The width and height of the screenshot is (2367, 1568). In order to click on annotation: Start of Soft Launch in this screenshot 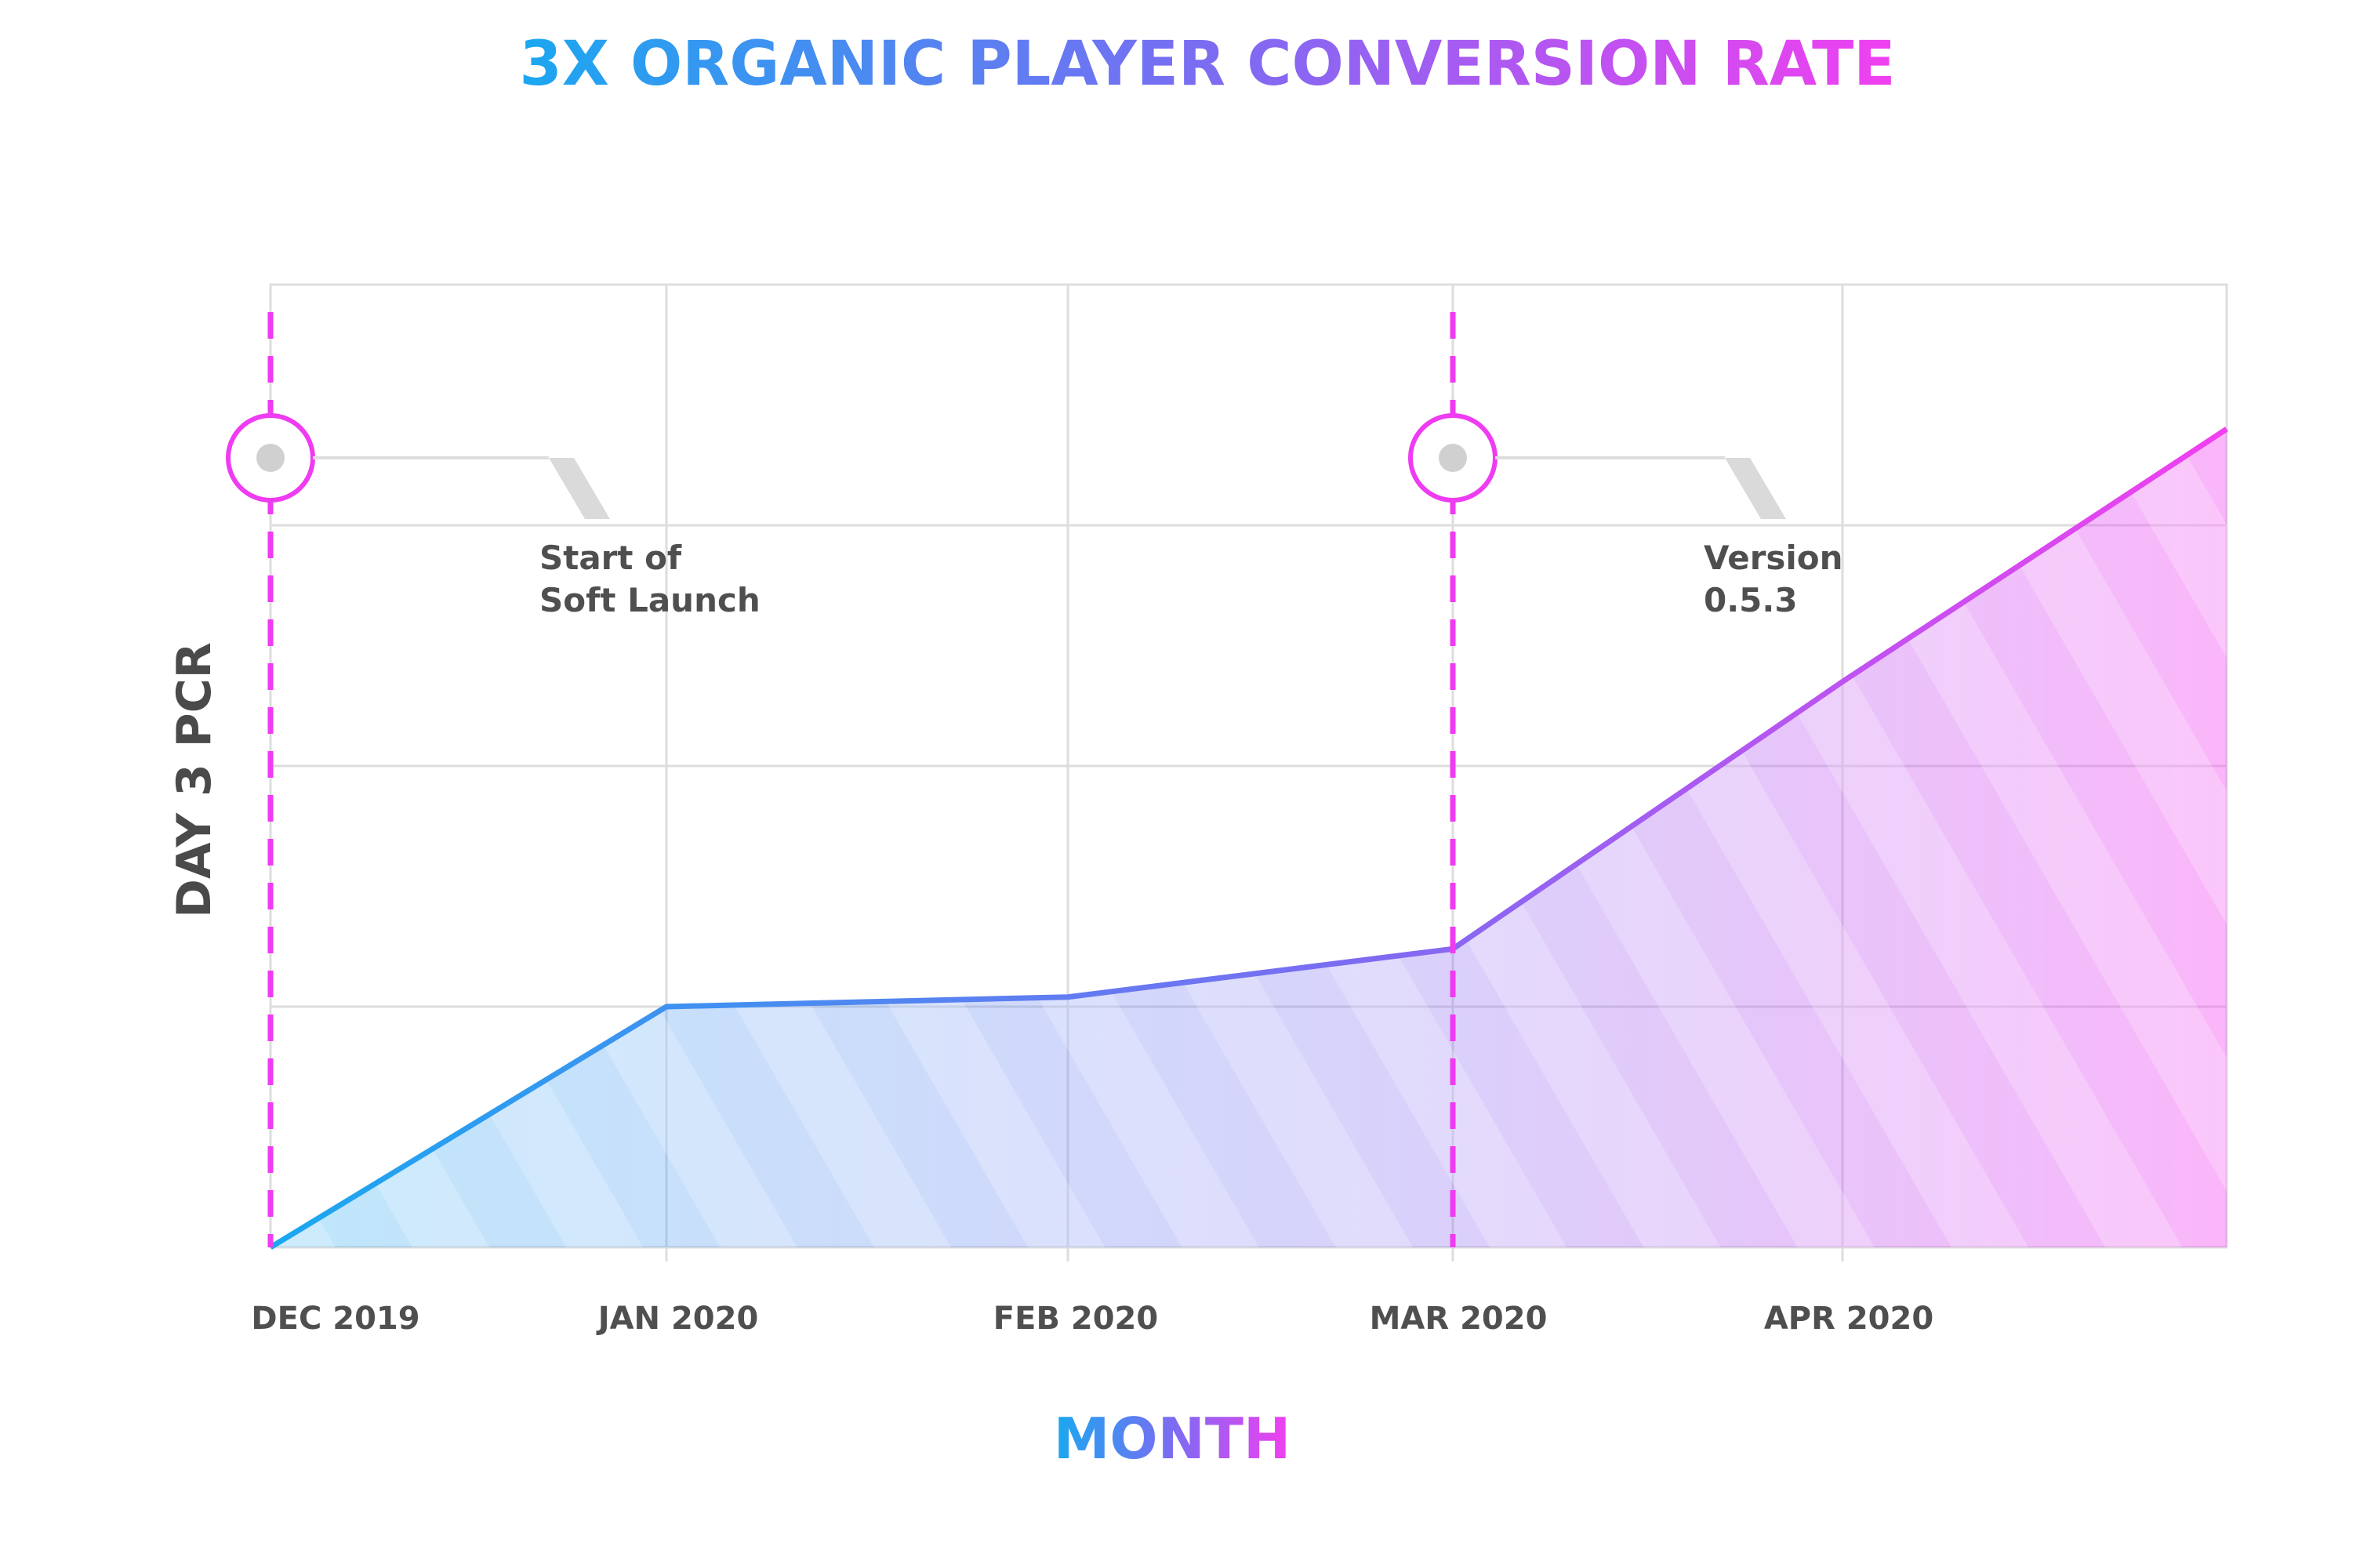, I will do `click(494, 779)`.